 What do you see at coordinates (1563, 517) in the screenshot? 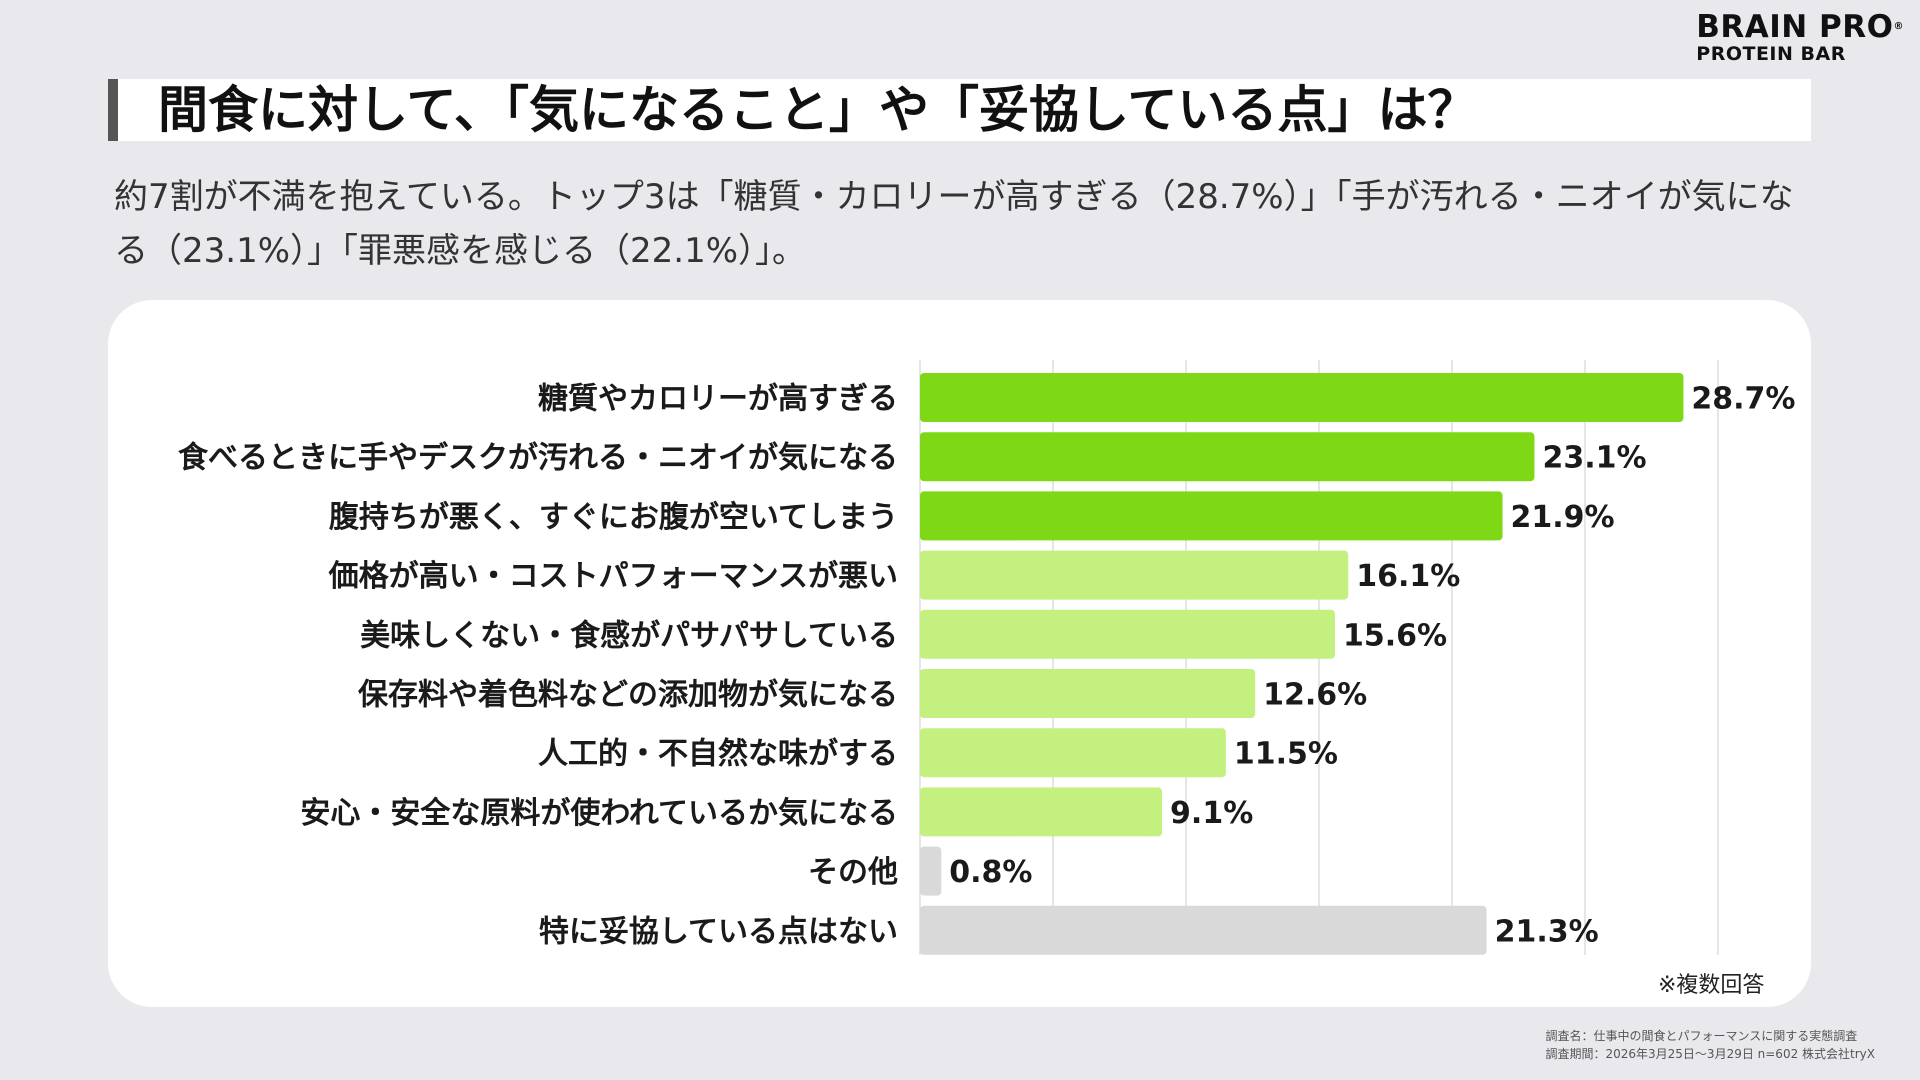
I see `data-label: 21.9%` at bounding box center [1563, 517].